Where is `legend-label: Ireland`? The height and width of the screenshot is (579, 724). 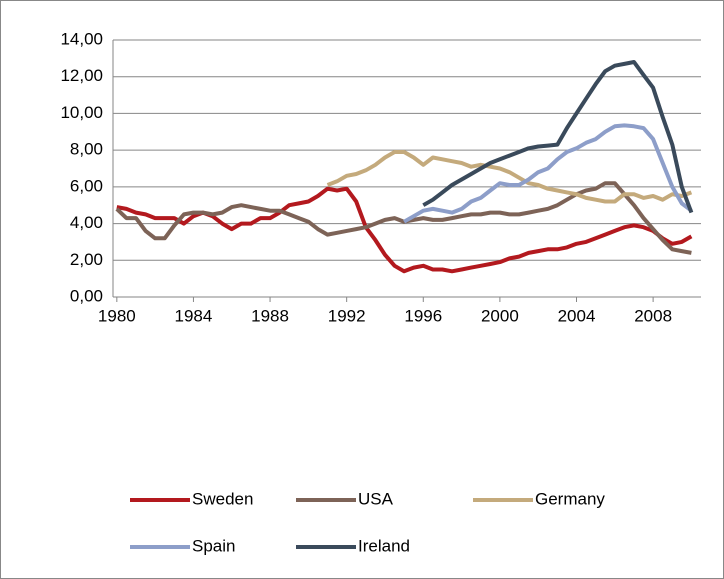
legend-label: Ireland is located at coordinates (384, 545).